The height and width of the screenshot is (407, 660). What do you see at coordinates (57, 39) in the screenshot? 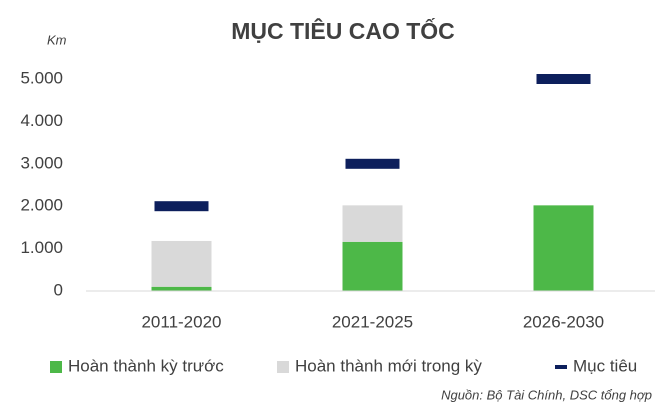
I see `y-axis-label: Km` at bounding box center [57, 39].